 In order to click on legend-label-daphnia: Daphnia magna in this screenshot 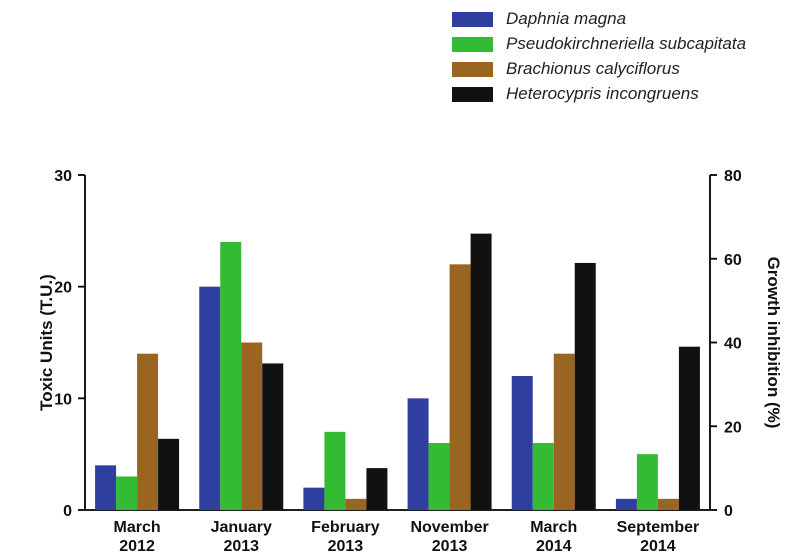, I will do `click(566, 18)`.